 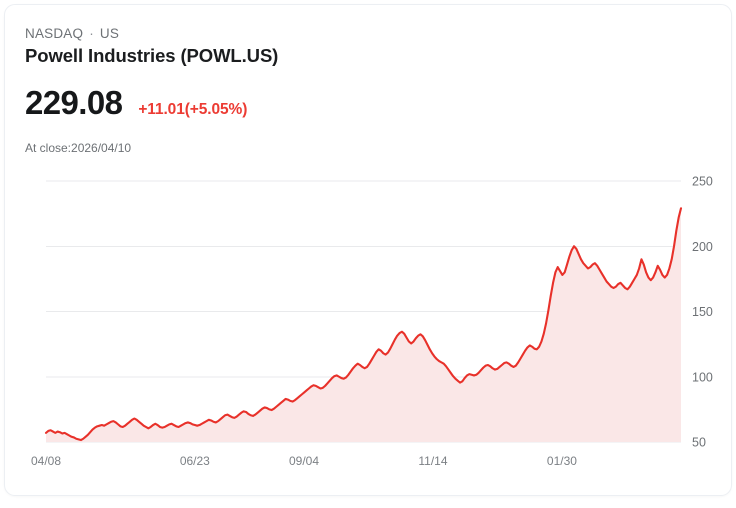 What do you see at coordinates (432, 461) in the screenshot?
I see `chart-x-tick-label: 11/14` at bounding box center [432, 461].